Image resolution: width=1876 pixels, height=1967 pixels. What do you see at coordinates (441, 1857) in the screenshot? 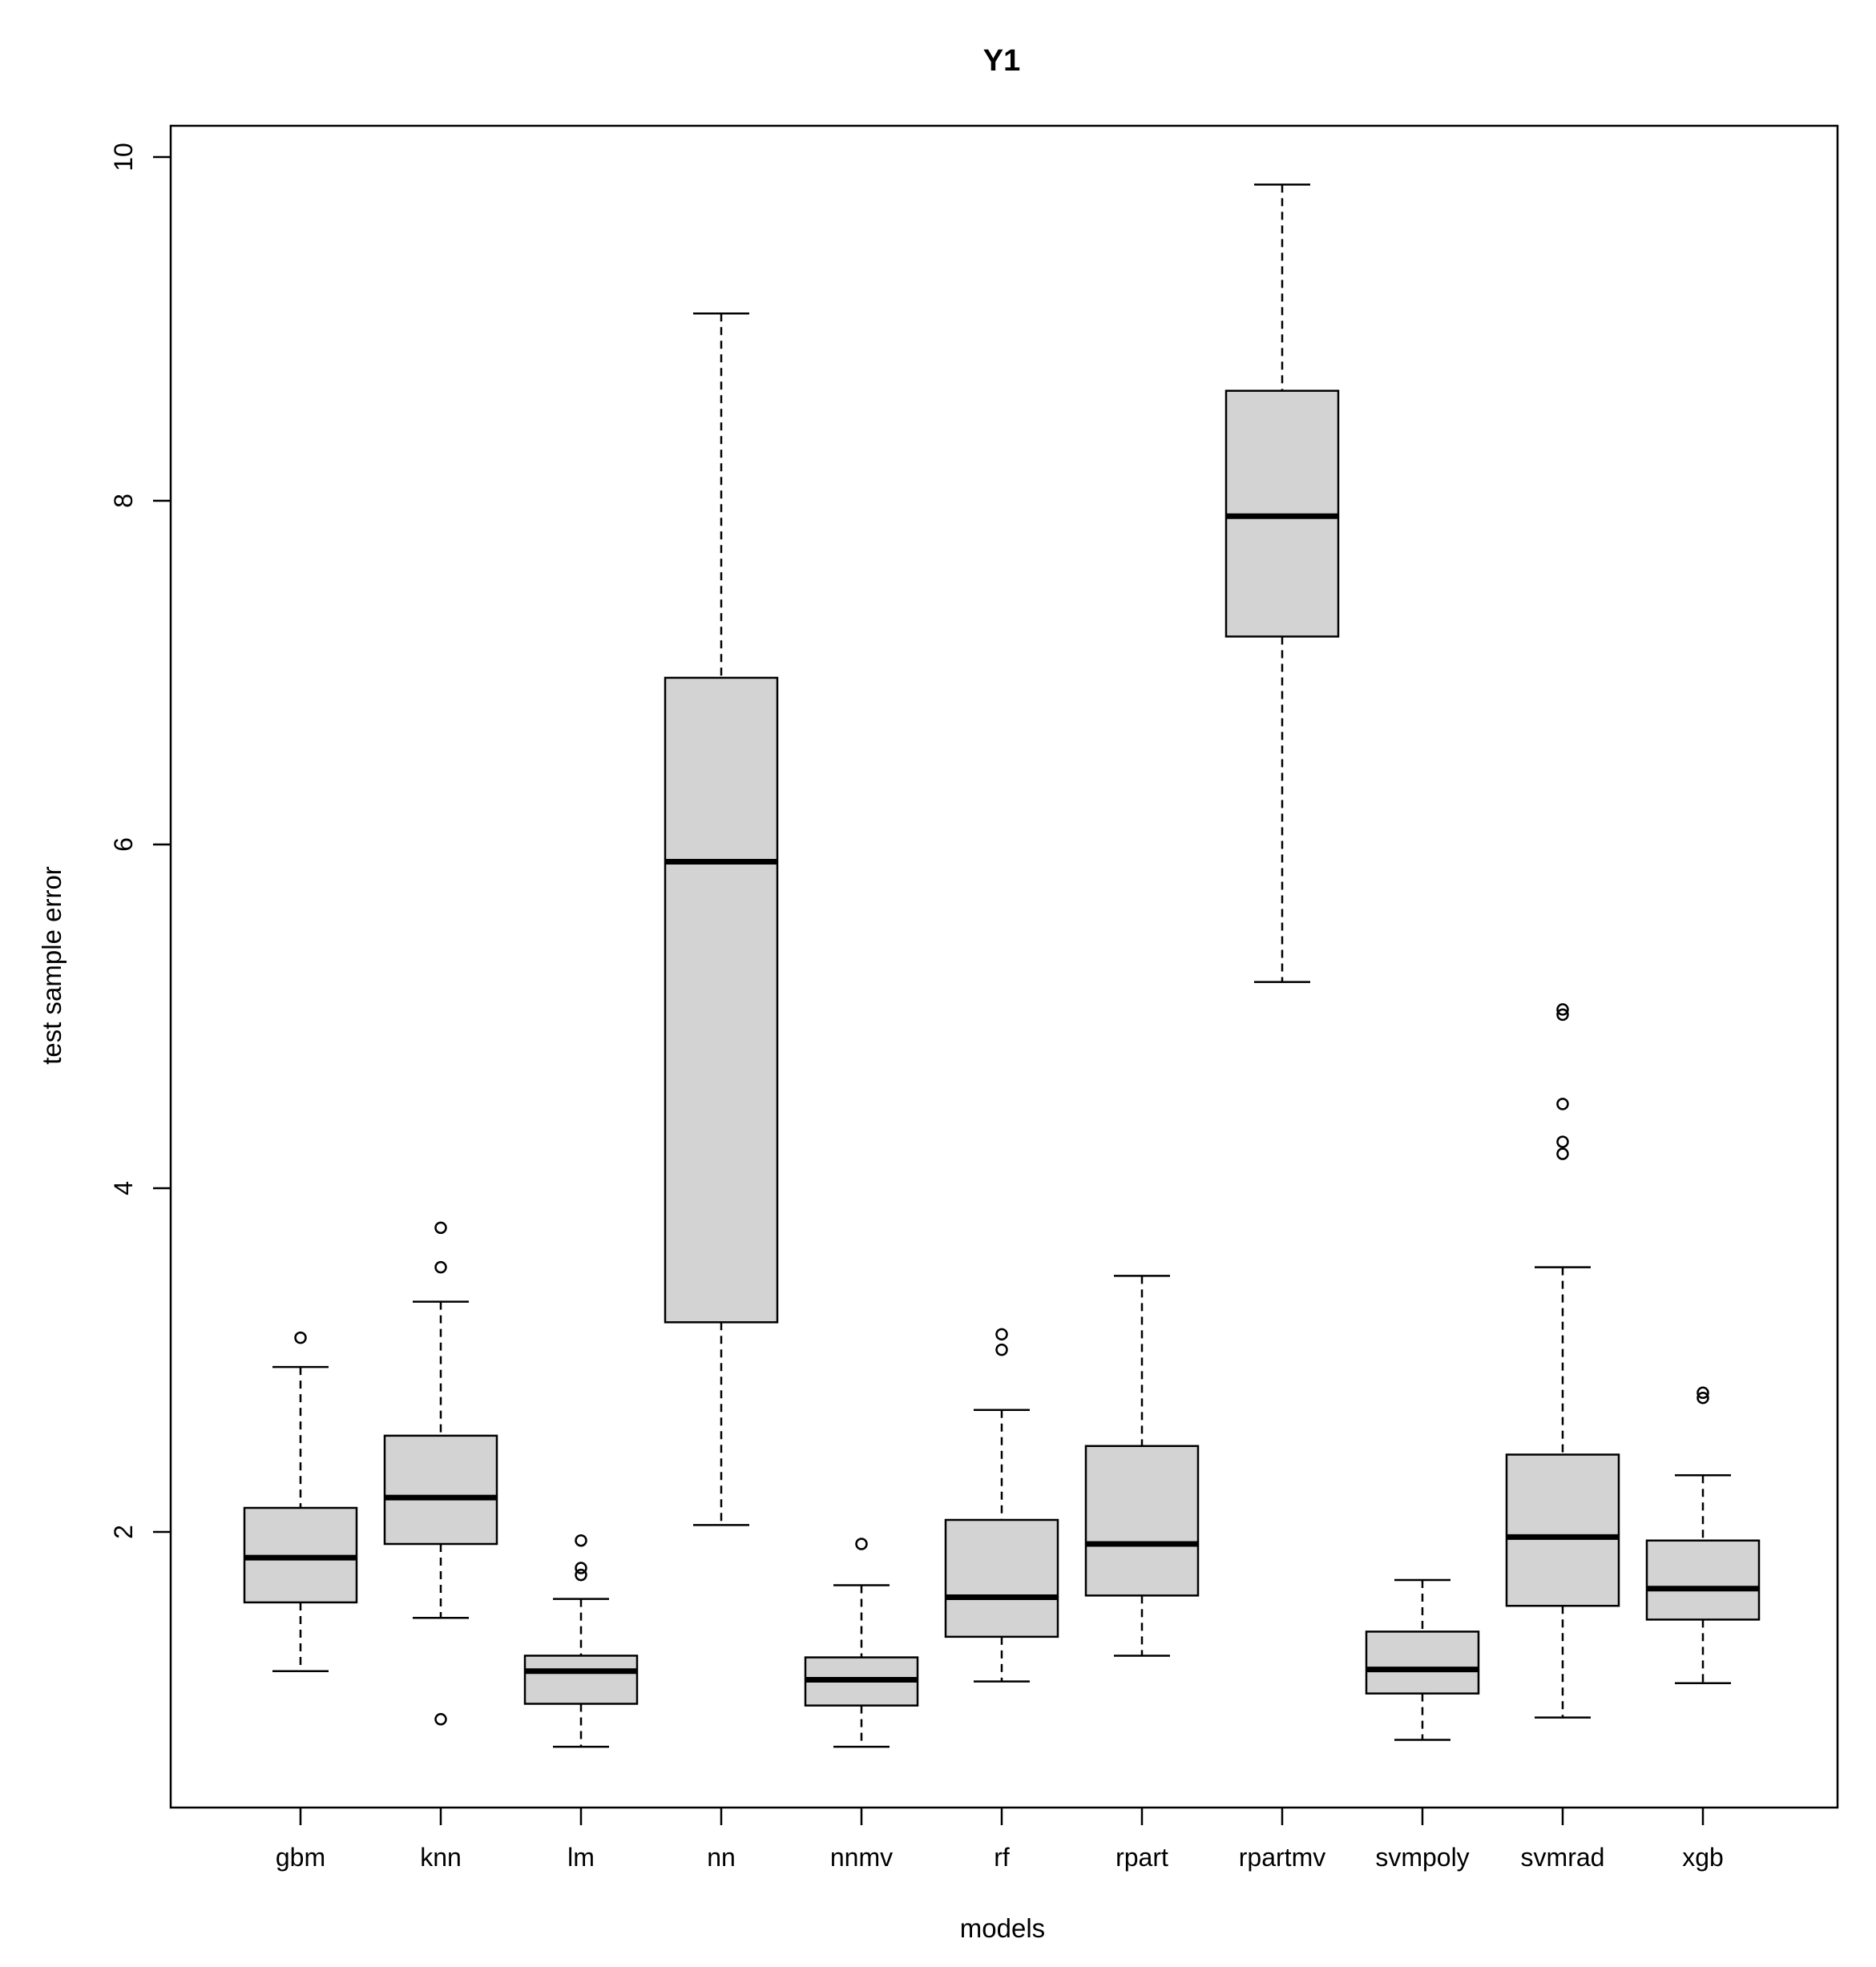
I see `x-tick-label: knn` at bounding box center [441, 1857].